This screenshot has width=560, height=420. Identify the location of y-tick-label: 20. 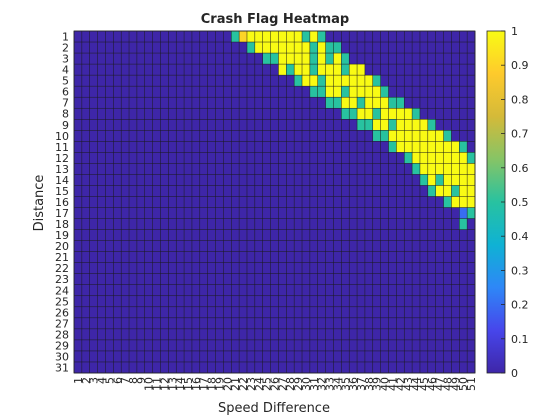
(62, 246).